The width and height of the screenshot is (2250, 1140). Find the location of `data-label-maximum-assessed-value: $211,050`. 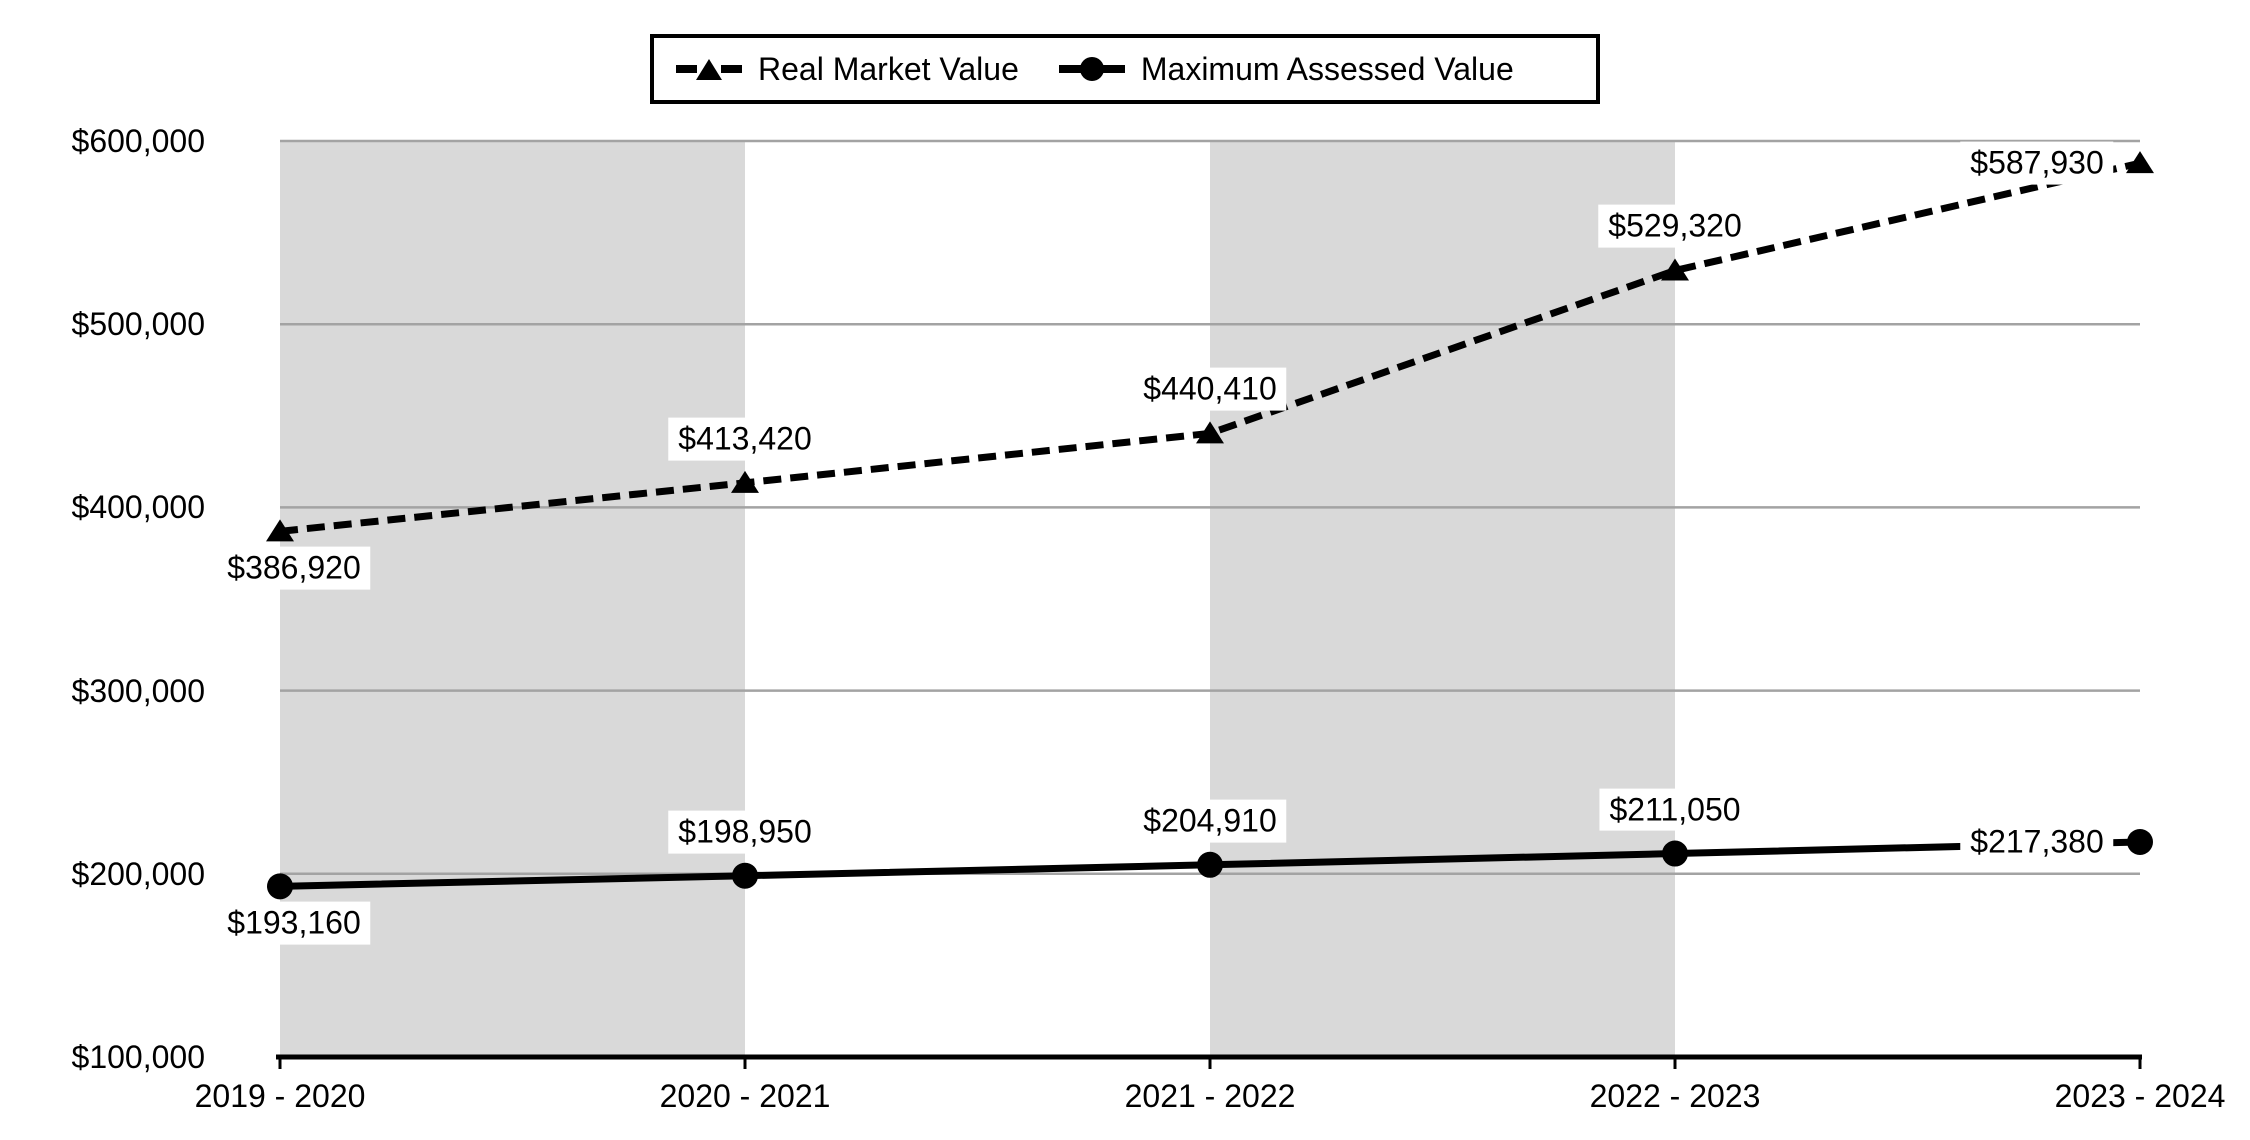

data-label-maximum-assessed-value: $211,050 is located at coordinates (1675, 809).